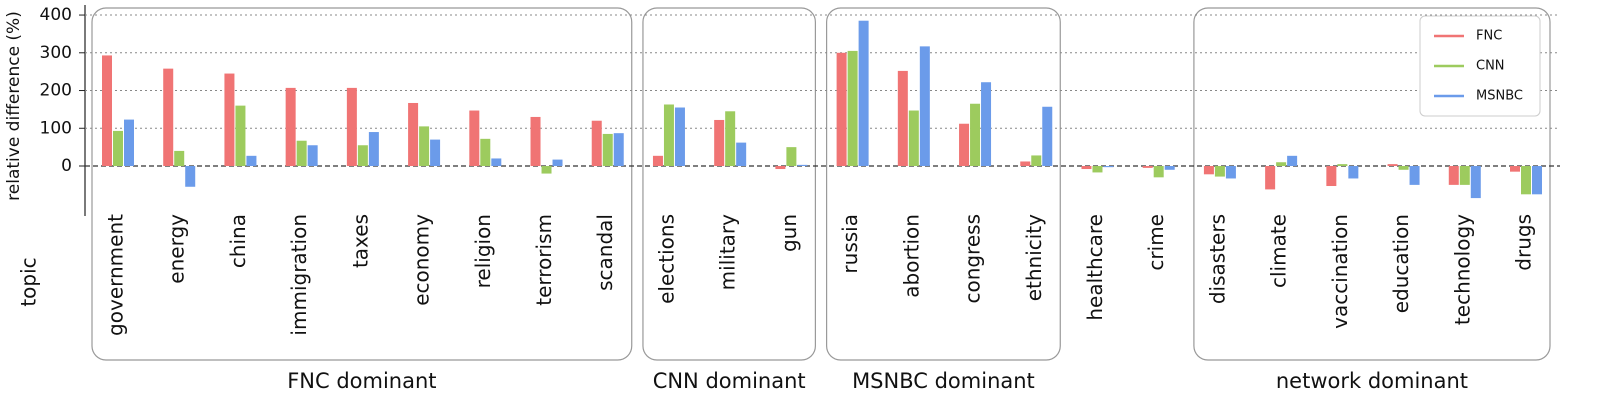  What do you see at coordinates (56, 15) in the screenshot?
I see `y-tick-label: 400` at bounding box center [56, 15].